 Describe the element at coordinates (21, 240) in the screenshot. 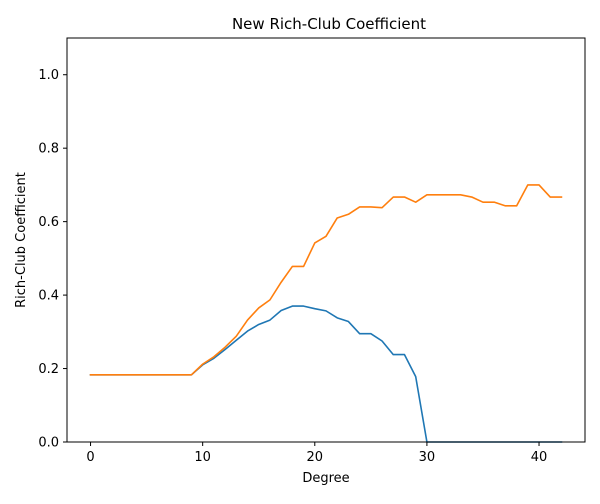

I see `y-axis-label: Rich-Club Coefficient` at that location.